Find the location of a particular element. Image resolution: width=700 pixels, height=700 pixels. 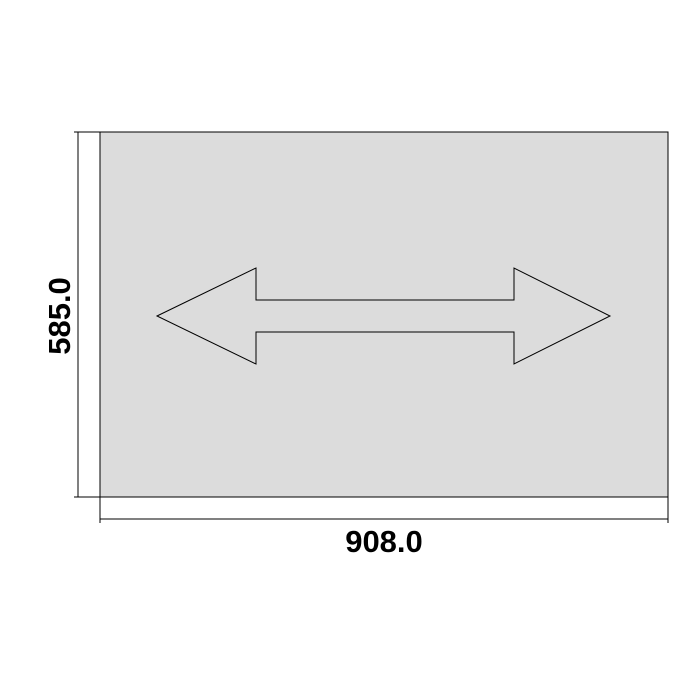

height-dimension: 585.0 is located at coordinates (71, 314).